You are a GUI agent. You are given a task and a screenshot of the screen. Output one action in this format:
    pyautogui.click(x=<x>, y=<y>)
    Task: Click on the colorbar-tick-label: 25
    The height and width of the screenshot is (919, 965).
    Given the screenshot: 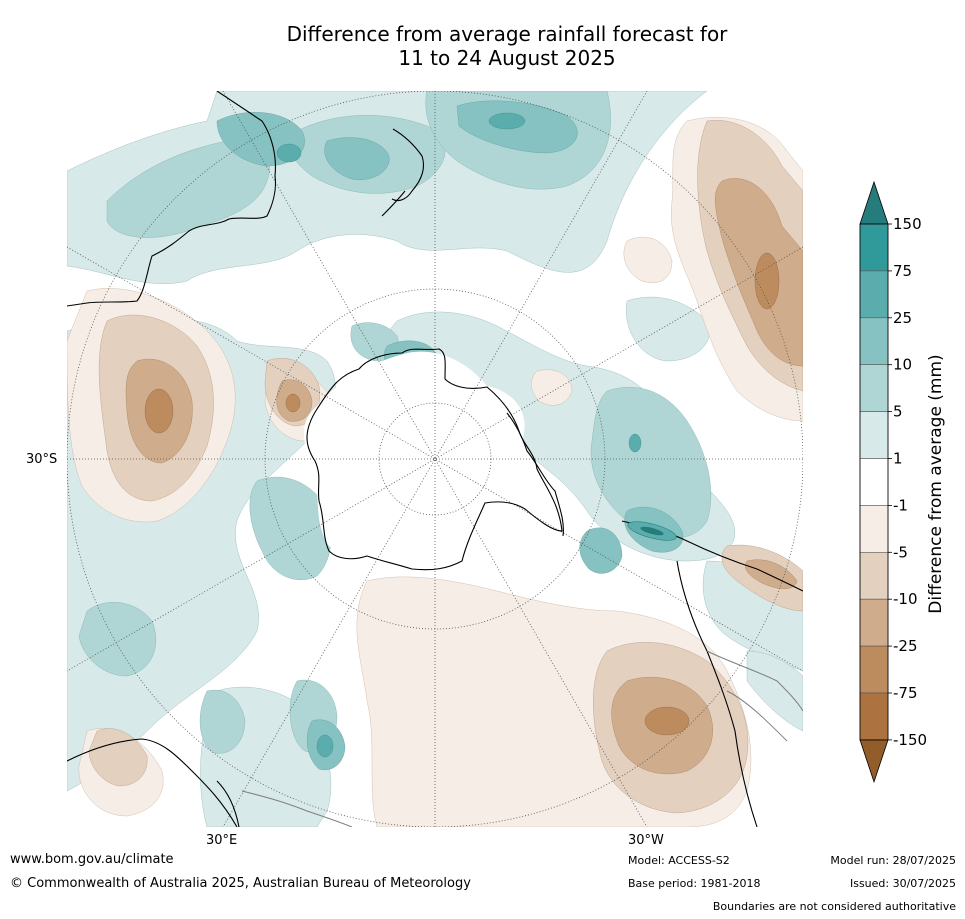 What is the action you would take?
    pyautogui.click(x=902, y=318)
    